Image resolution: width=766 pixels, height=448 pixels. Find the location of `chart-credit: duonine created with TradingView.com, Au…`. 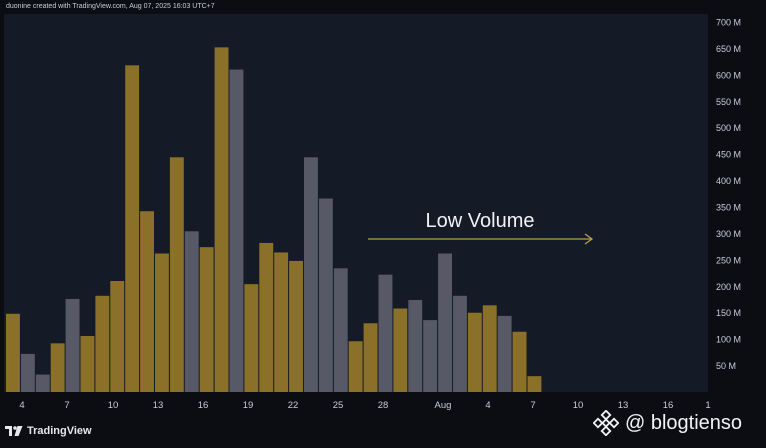

chart-credit: duonine created with TradingView.com, Au… is located at coordinates (110, 6).